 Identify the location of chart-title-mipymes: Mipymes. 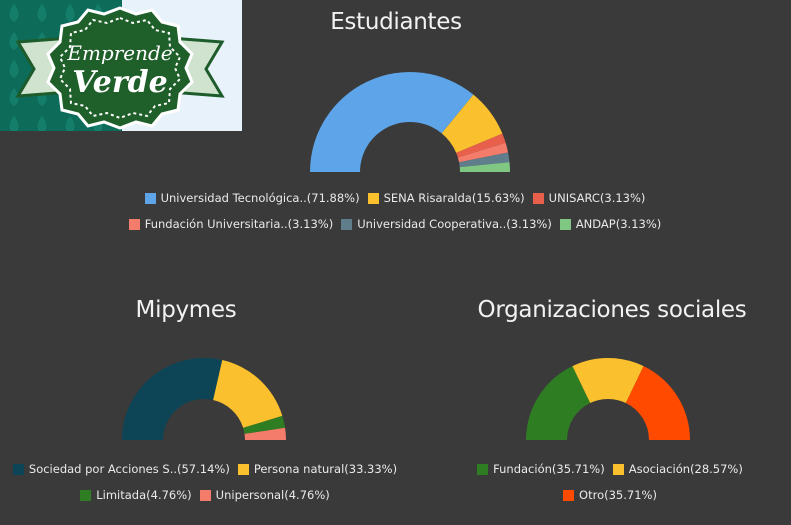
(186, 310).